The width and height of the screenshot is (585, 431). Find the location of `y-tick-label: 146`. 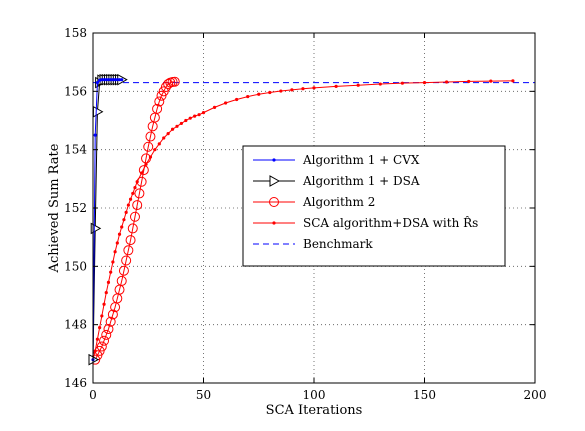

y-tick-label: 146 is located at coordinates (75, 383).